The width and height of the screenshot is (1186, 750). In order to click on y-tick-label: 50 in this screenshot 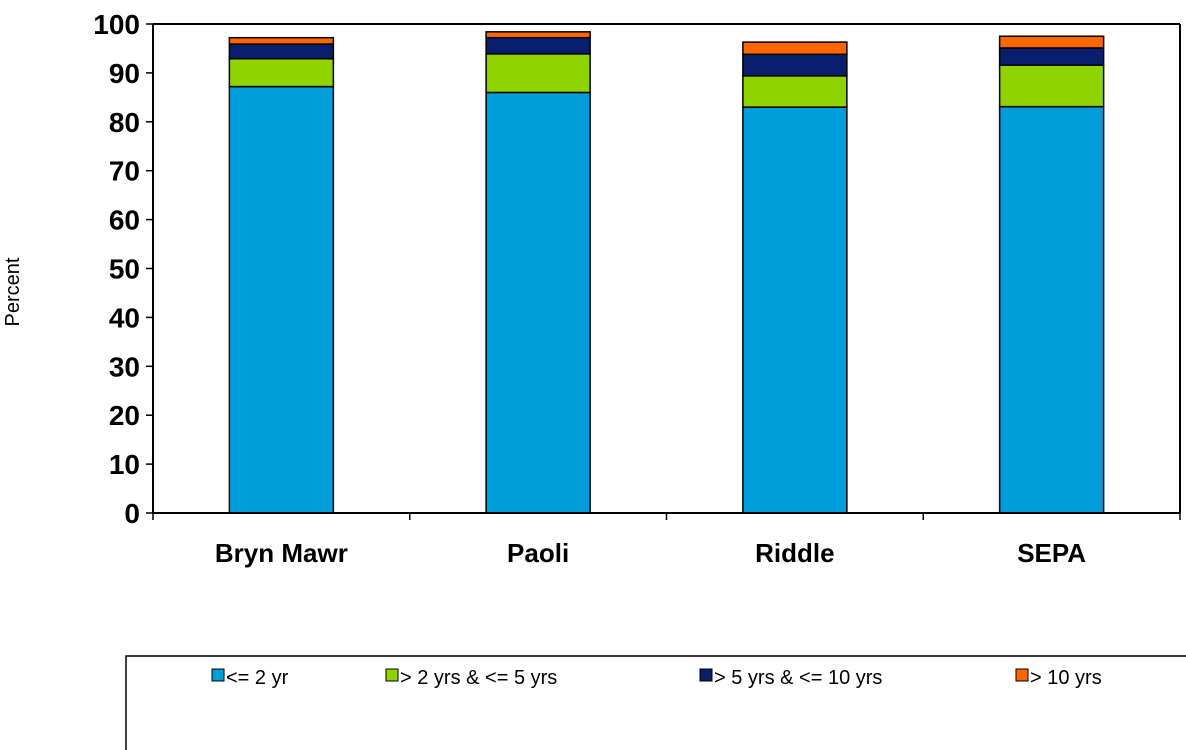, I will do `click(124, 269)`.